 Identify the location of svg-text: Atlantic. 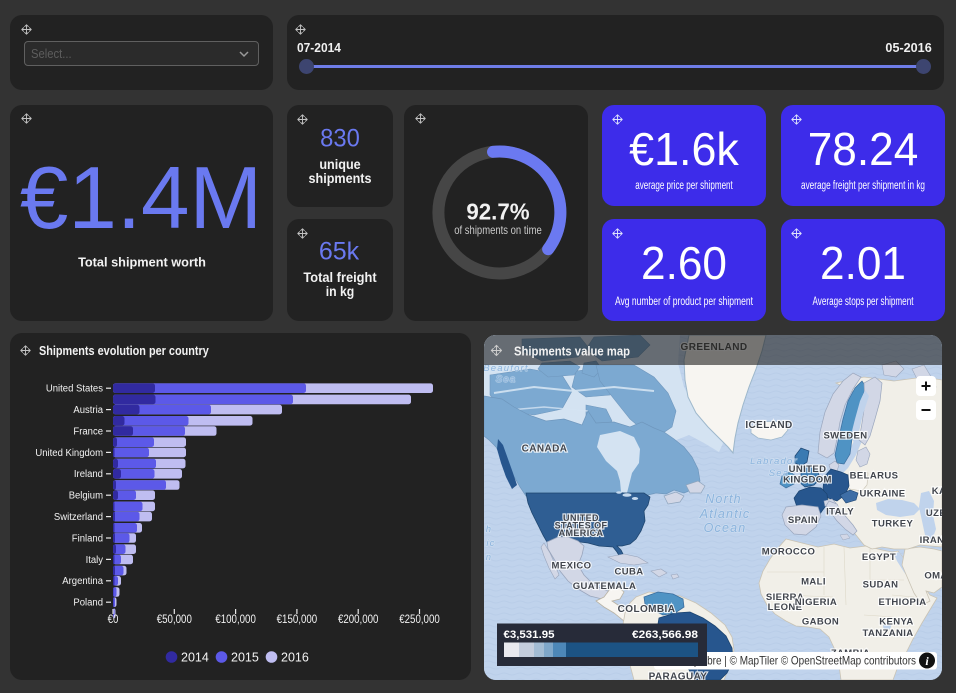
(725, 514).